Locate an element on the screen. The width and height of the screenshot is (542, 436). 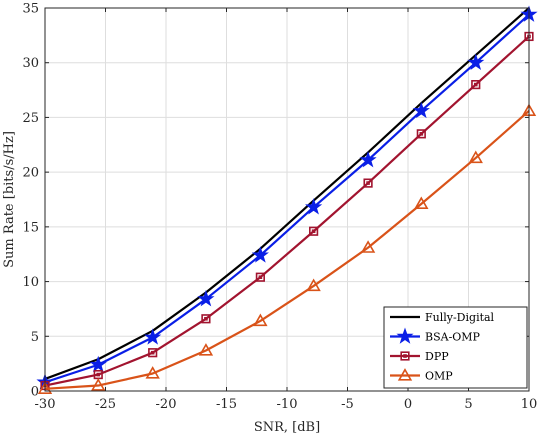
y-tick-label: 0 is located at coordinates (35, 392).